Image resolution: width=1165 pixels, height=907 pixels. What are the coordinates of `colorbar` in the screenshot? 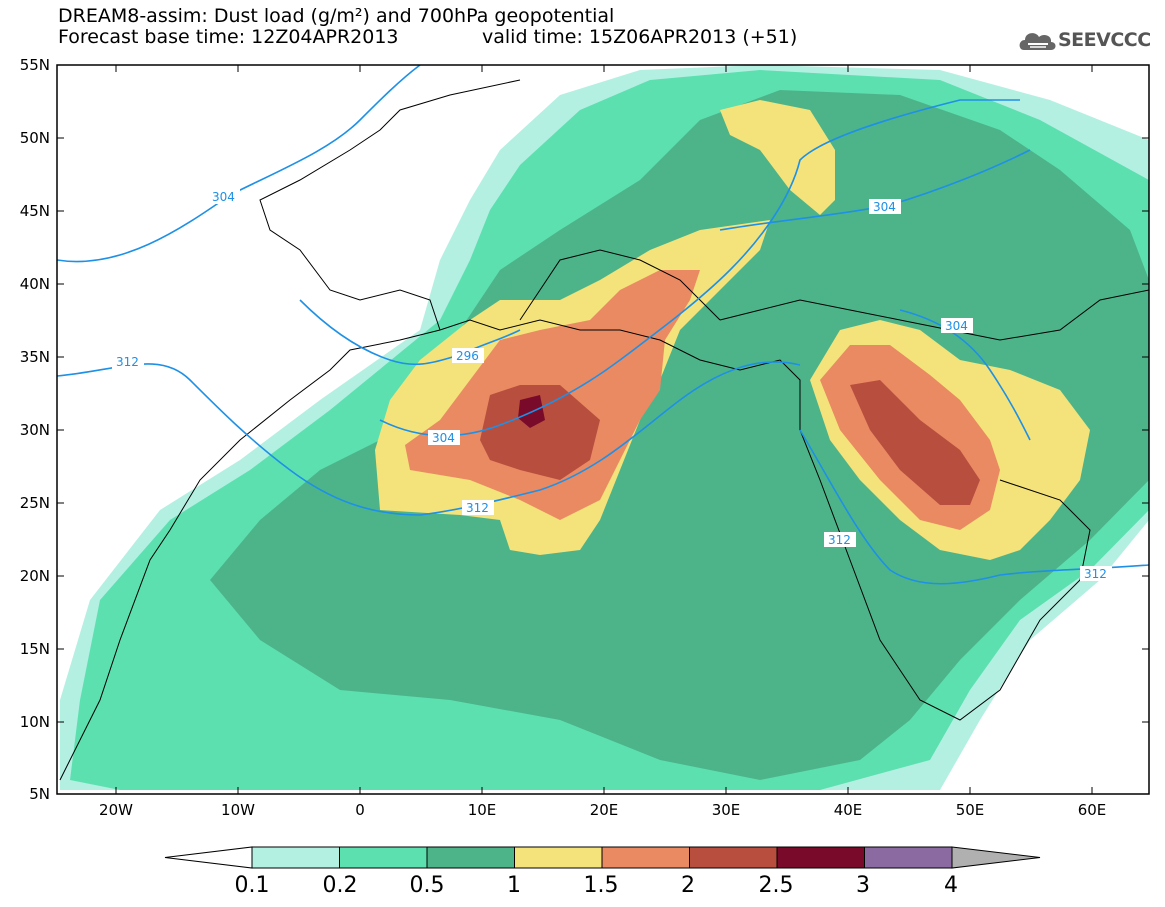 It's located at (602, 857).